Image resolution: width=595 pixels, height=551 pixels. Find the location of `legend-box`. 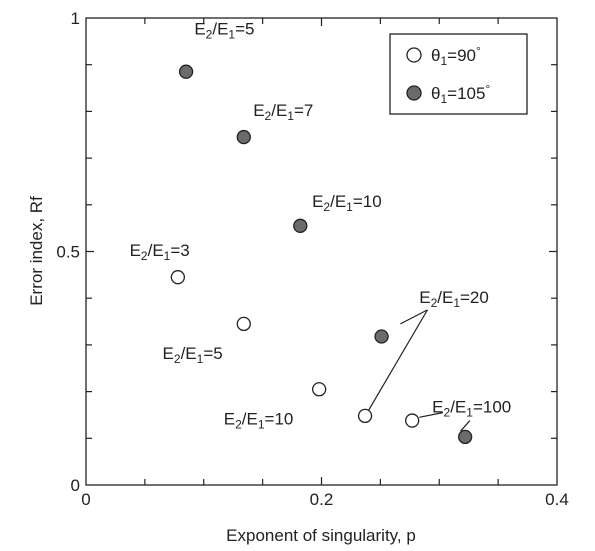

legend-box is located at coordinates (458, 74).